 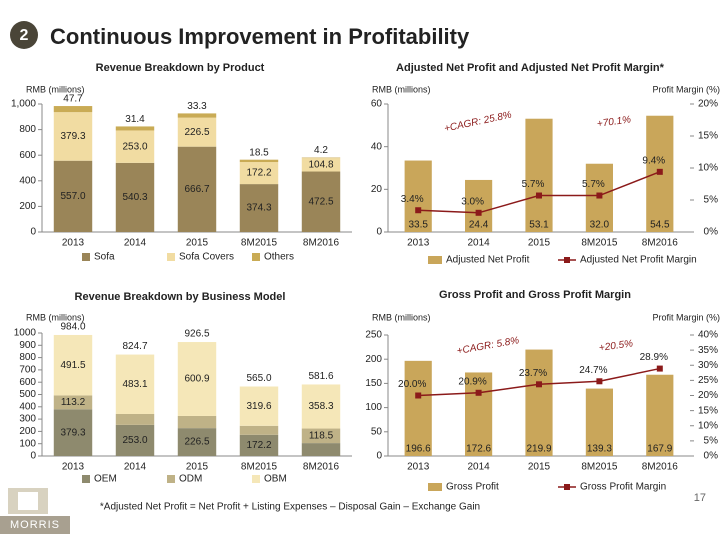 I want to click on legend-marker, so click(x=567, y=487).